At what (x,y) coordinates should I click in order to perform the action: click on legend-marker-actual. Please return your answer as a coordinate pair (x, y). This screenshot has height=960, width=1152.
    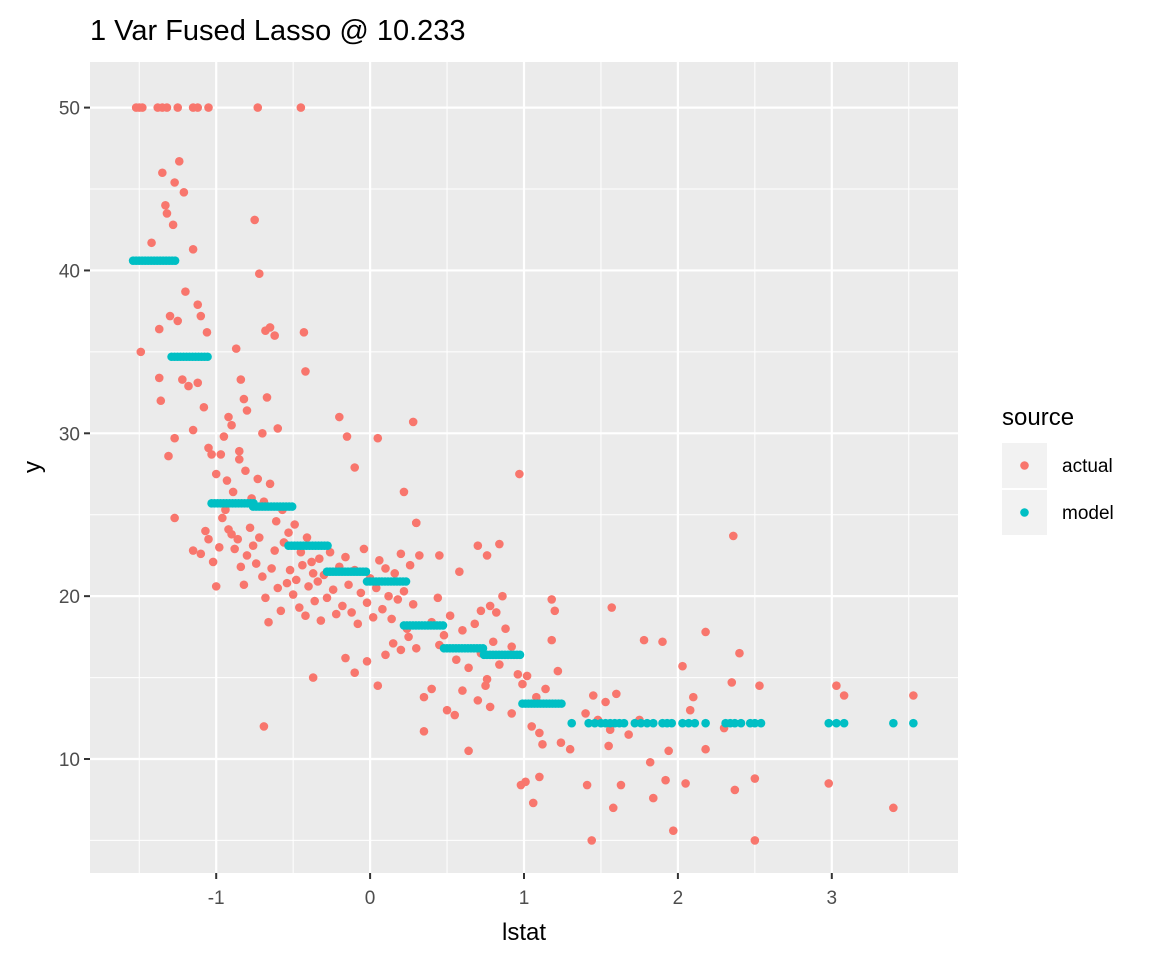
    Looking at the image, I should click on (1024, 465).